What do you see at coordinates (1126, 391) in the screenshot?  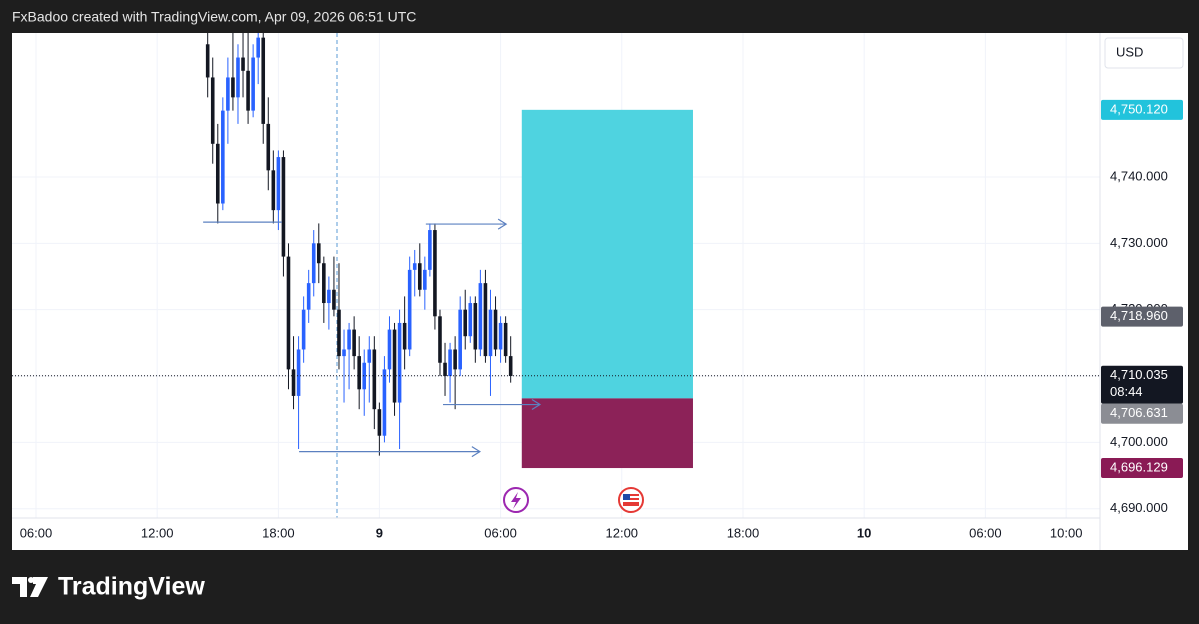 I see `countdown: 08:44` at bounding box center [1126, 391].